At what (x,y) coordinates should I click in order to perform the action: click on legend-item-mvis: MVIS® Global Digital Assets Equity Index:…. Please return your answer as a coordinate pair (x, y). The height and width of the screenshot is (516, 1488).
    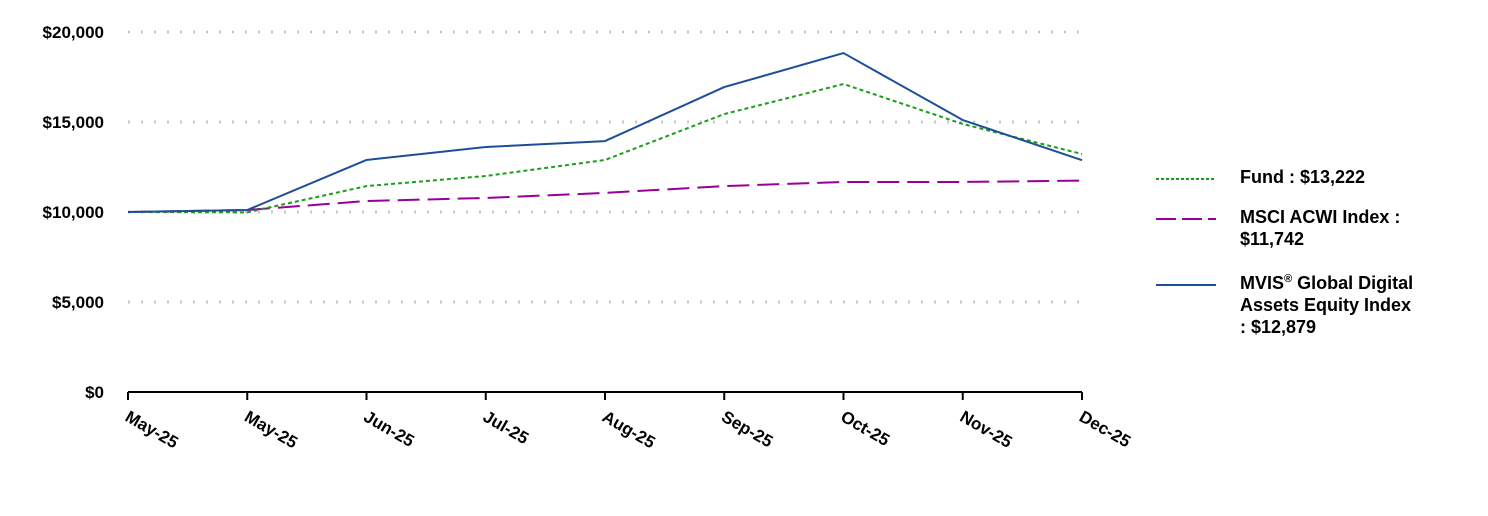
    Looking at the image, I should click on (1312, 305).